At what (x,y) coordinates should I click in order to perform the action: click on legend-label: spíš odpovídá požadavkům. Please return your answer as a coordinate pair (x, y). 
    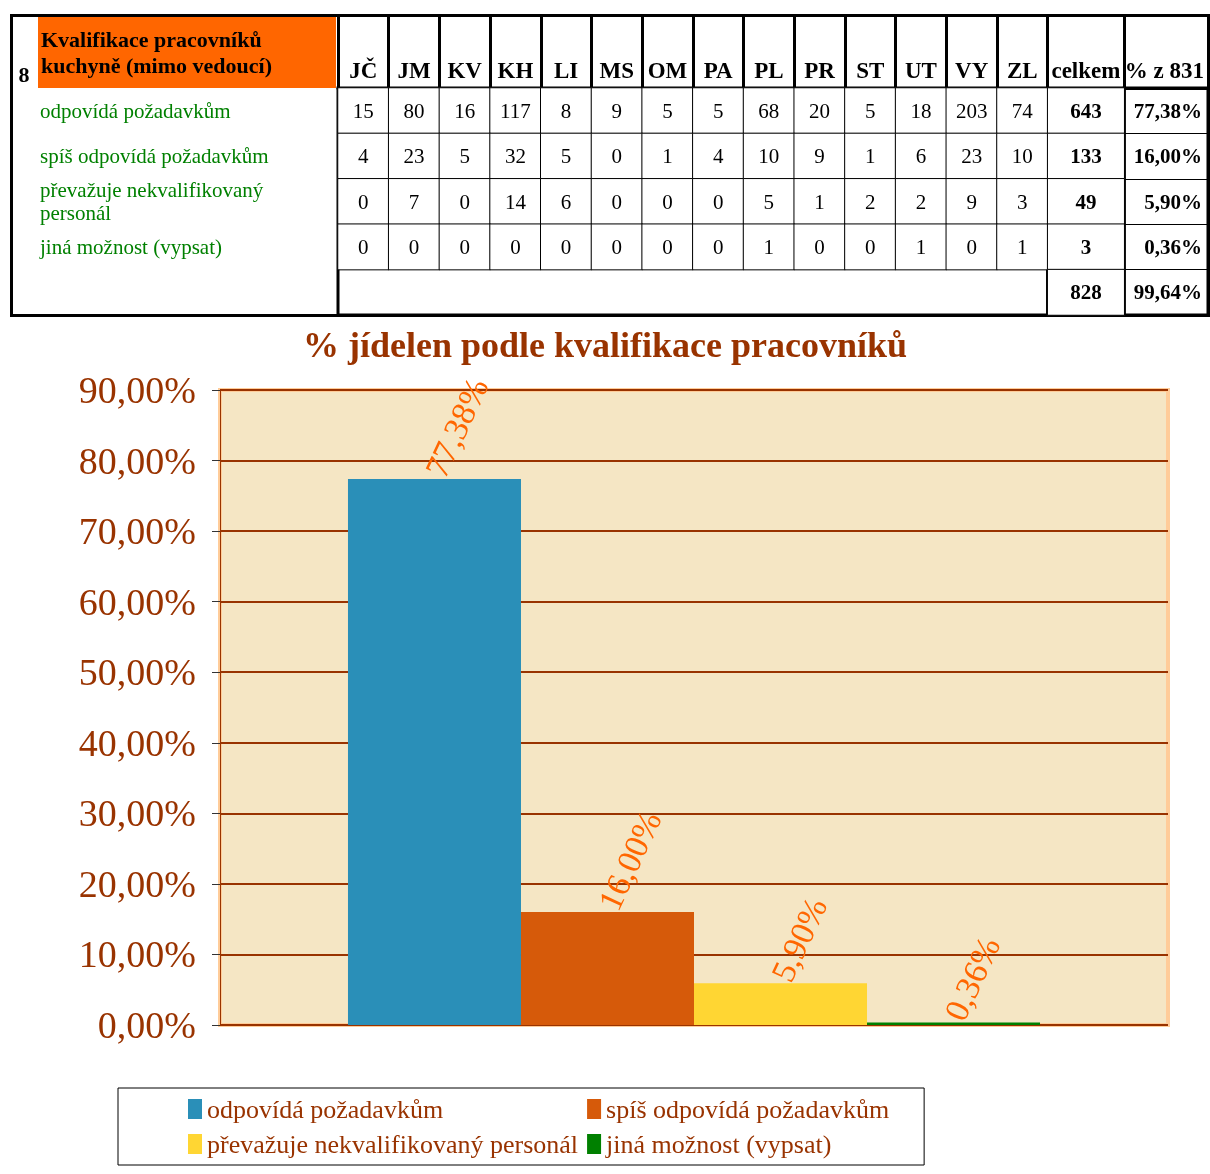
    Looking at the image, I should click on (748, 1109).